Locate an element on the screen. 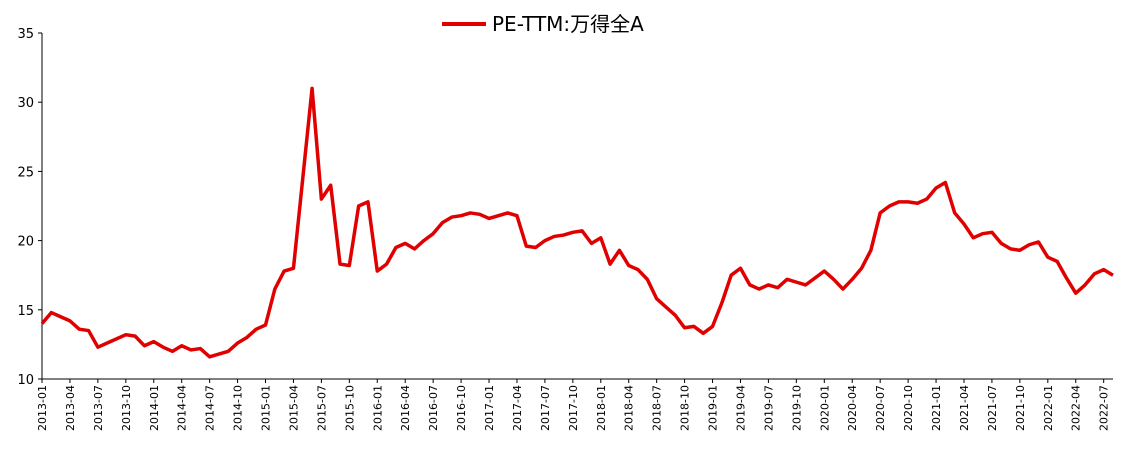 Image resolution: width=1123 pixels, height=454 pixels. x-tick-label: 2021-04 is located at coordinates (964, 408).